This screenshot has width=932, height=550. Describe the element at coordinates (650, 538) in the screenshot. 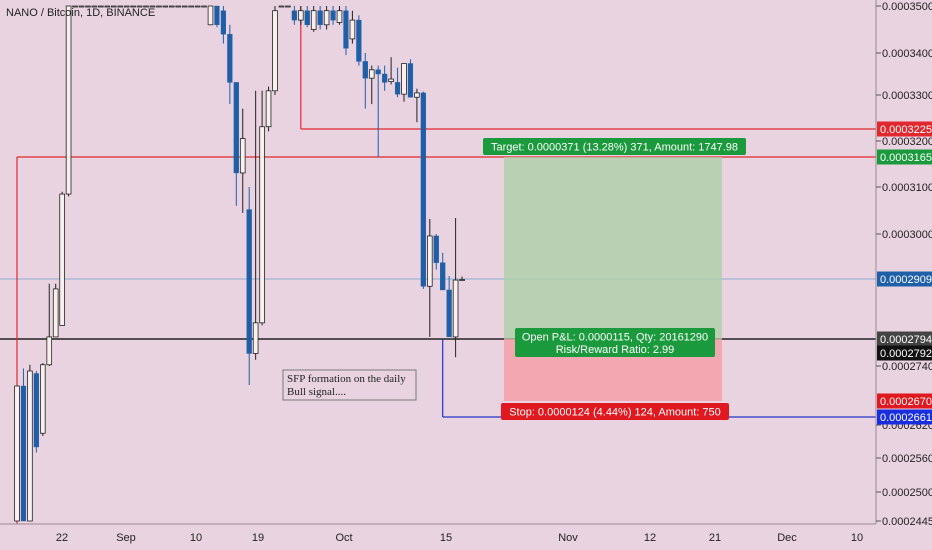

I see `time-tick-label: 12` at that location.